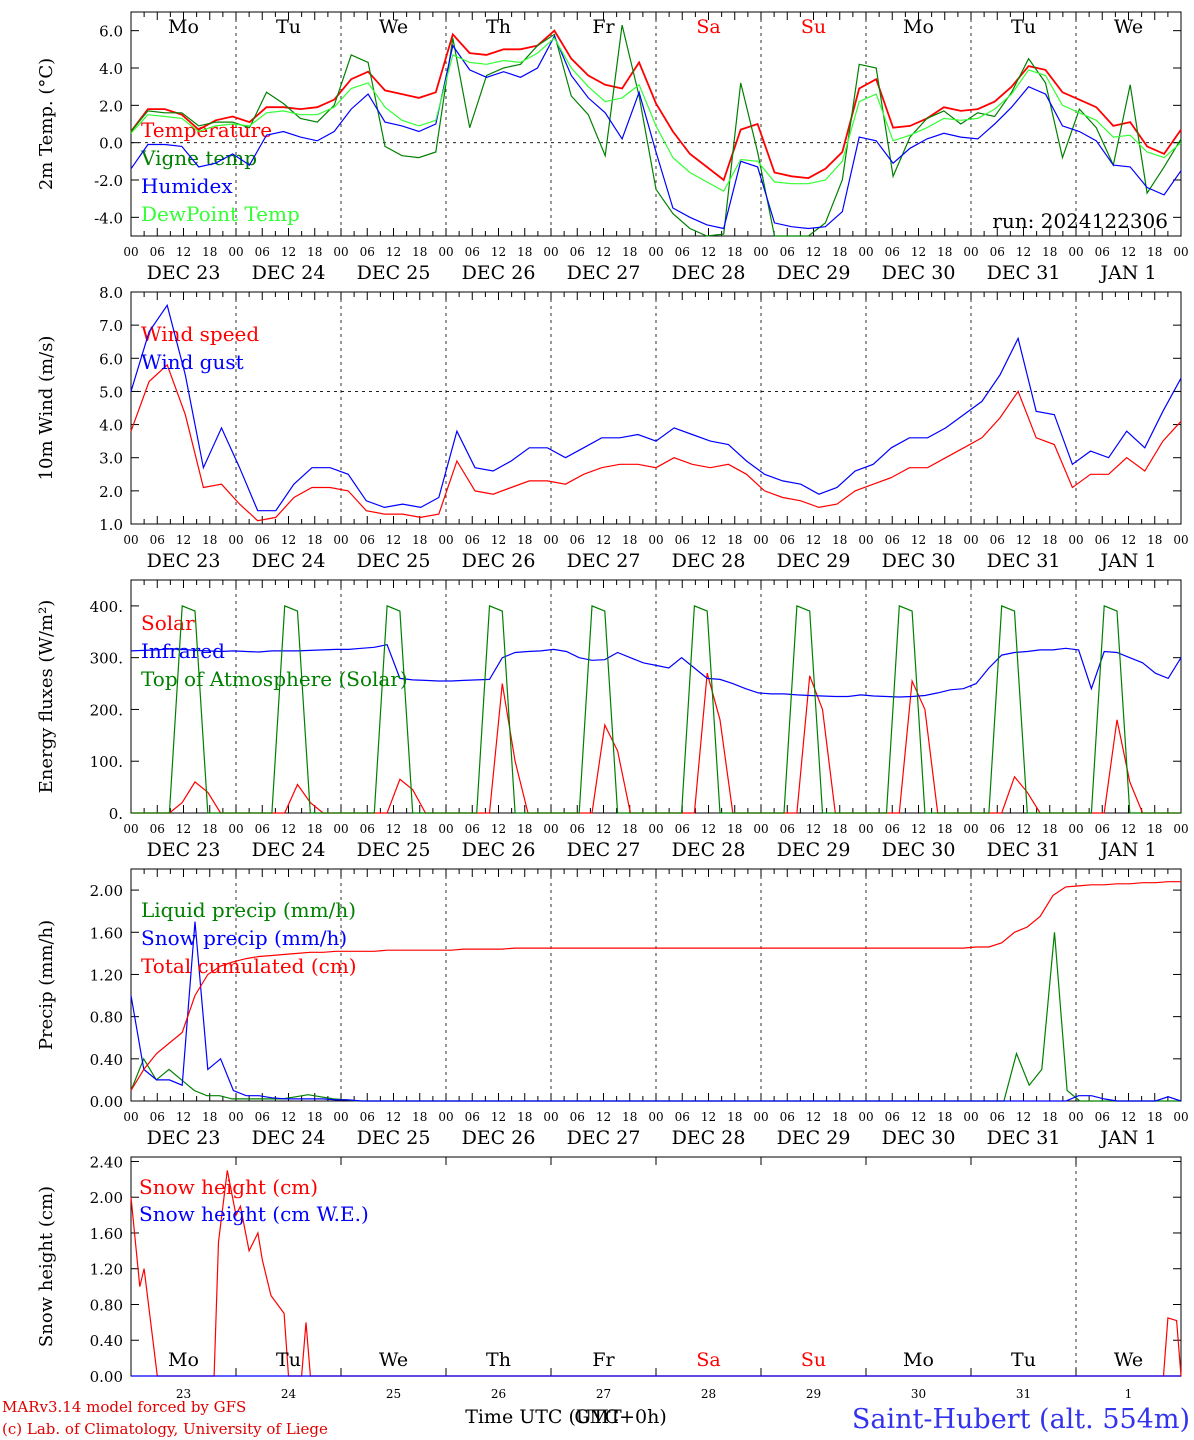 This screenshot has height=1440, width=1194. I want to click on x-day-number: 23, so click(183, 1394).